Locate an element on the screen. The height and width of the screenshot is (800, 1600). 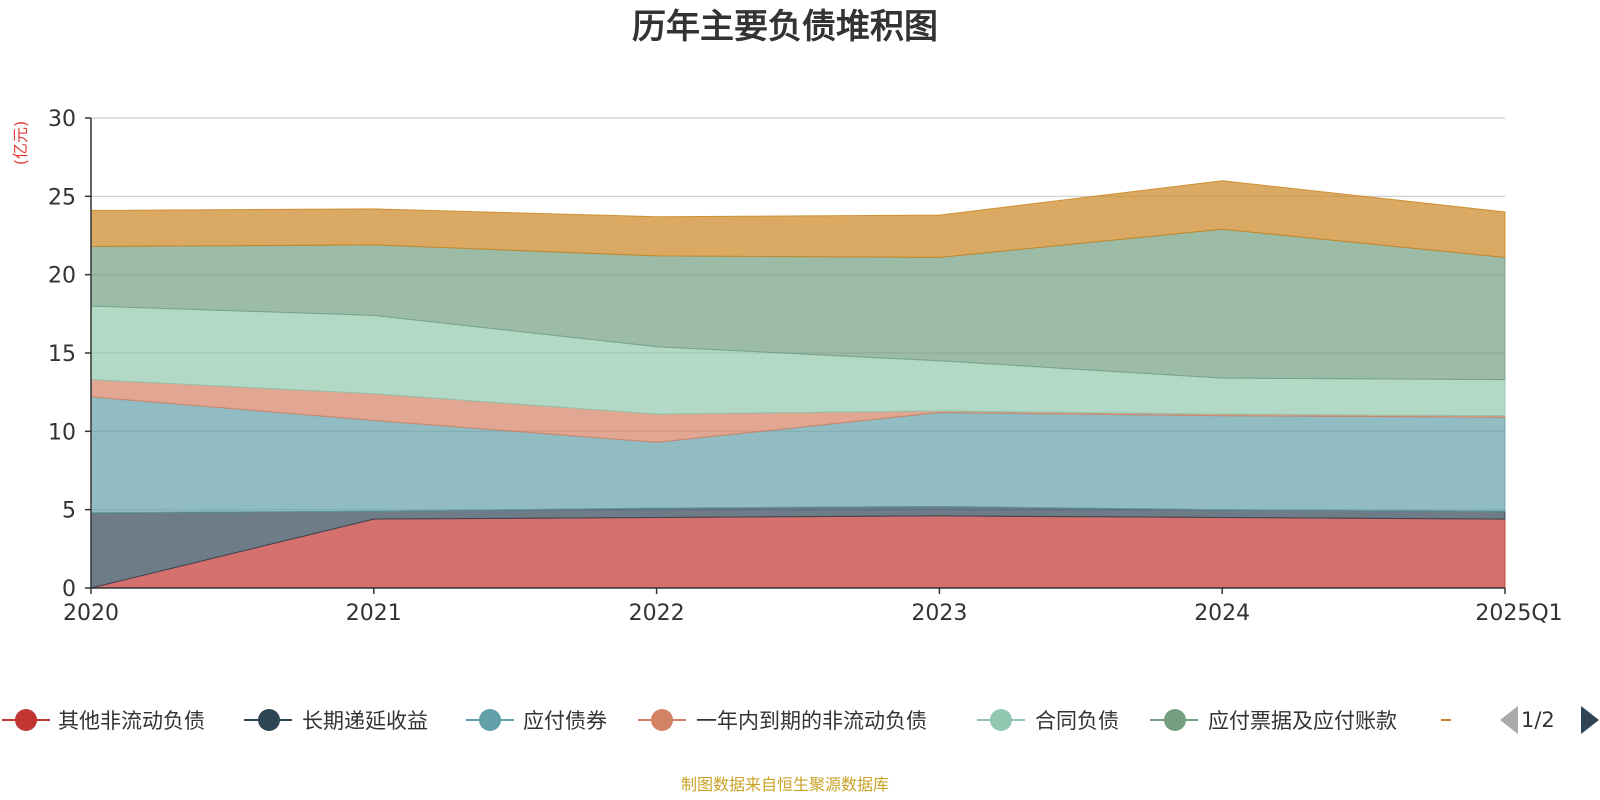
legend-item: 长期递延收益 is located at coordinates (336, 721).